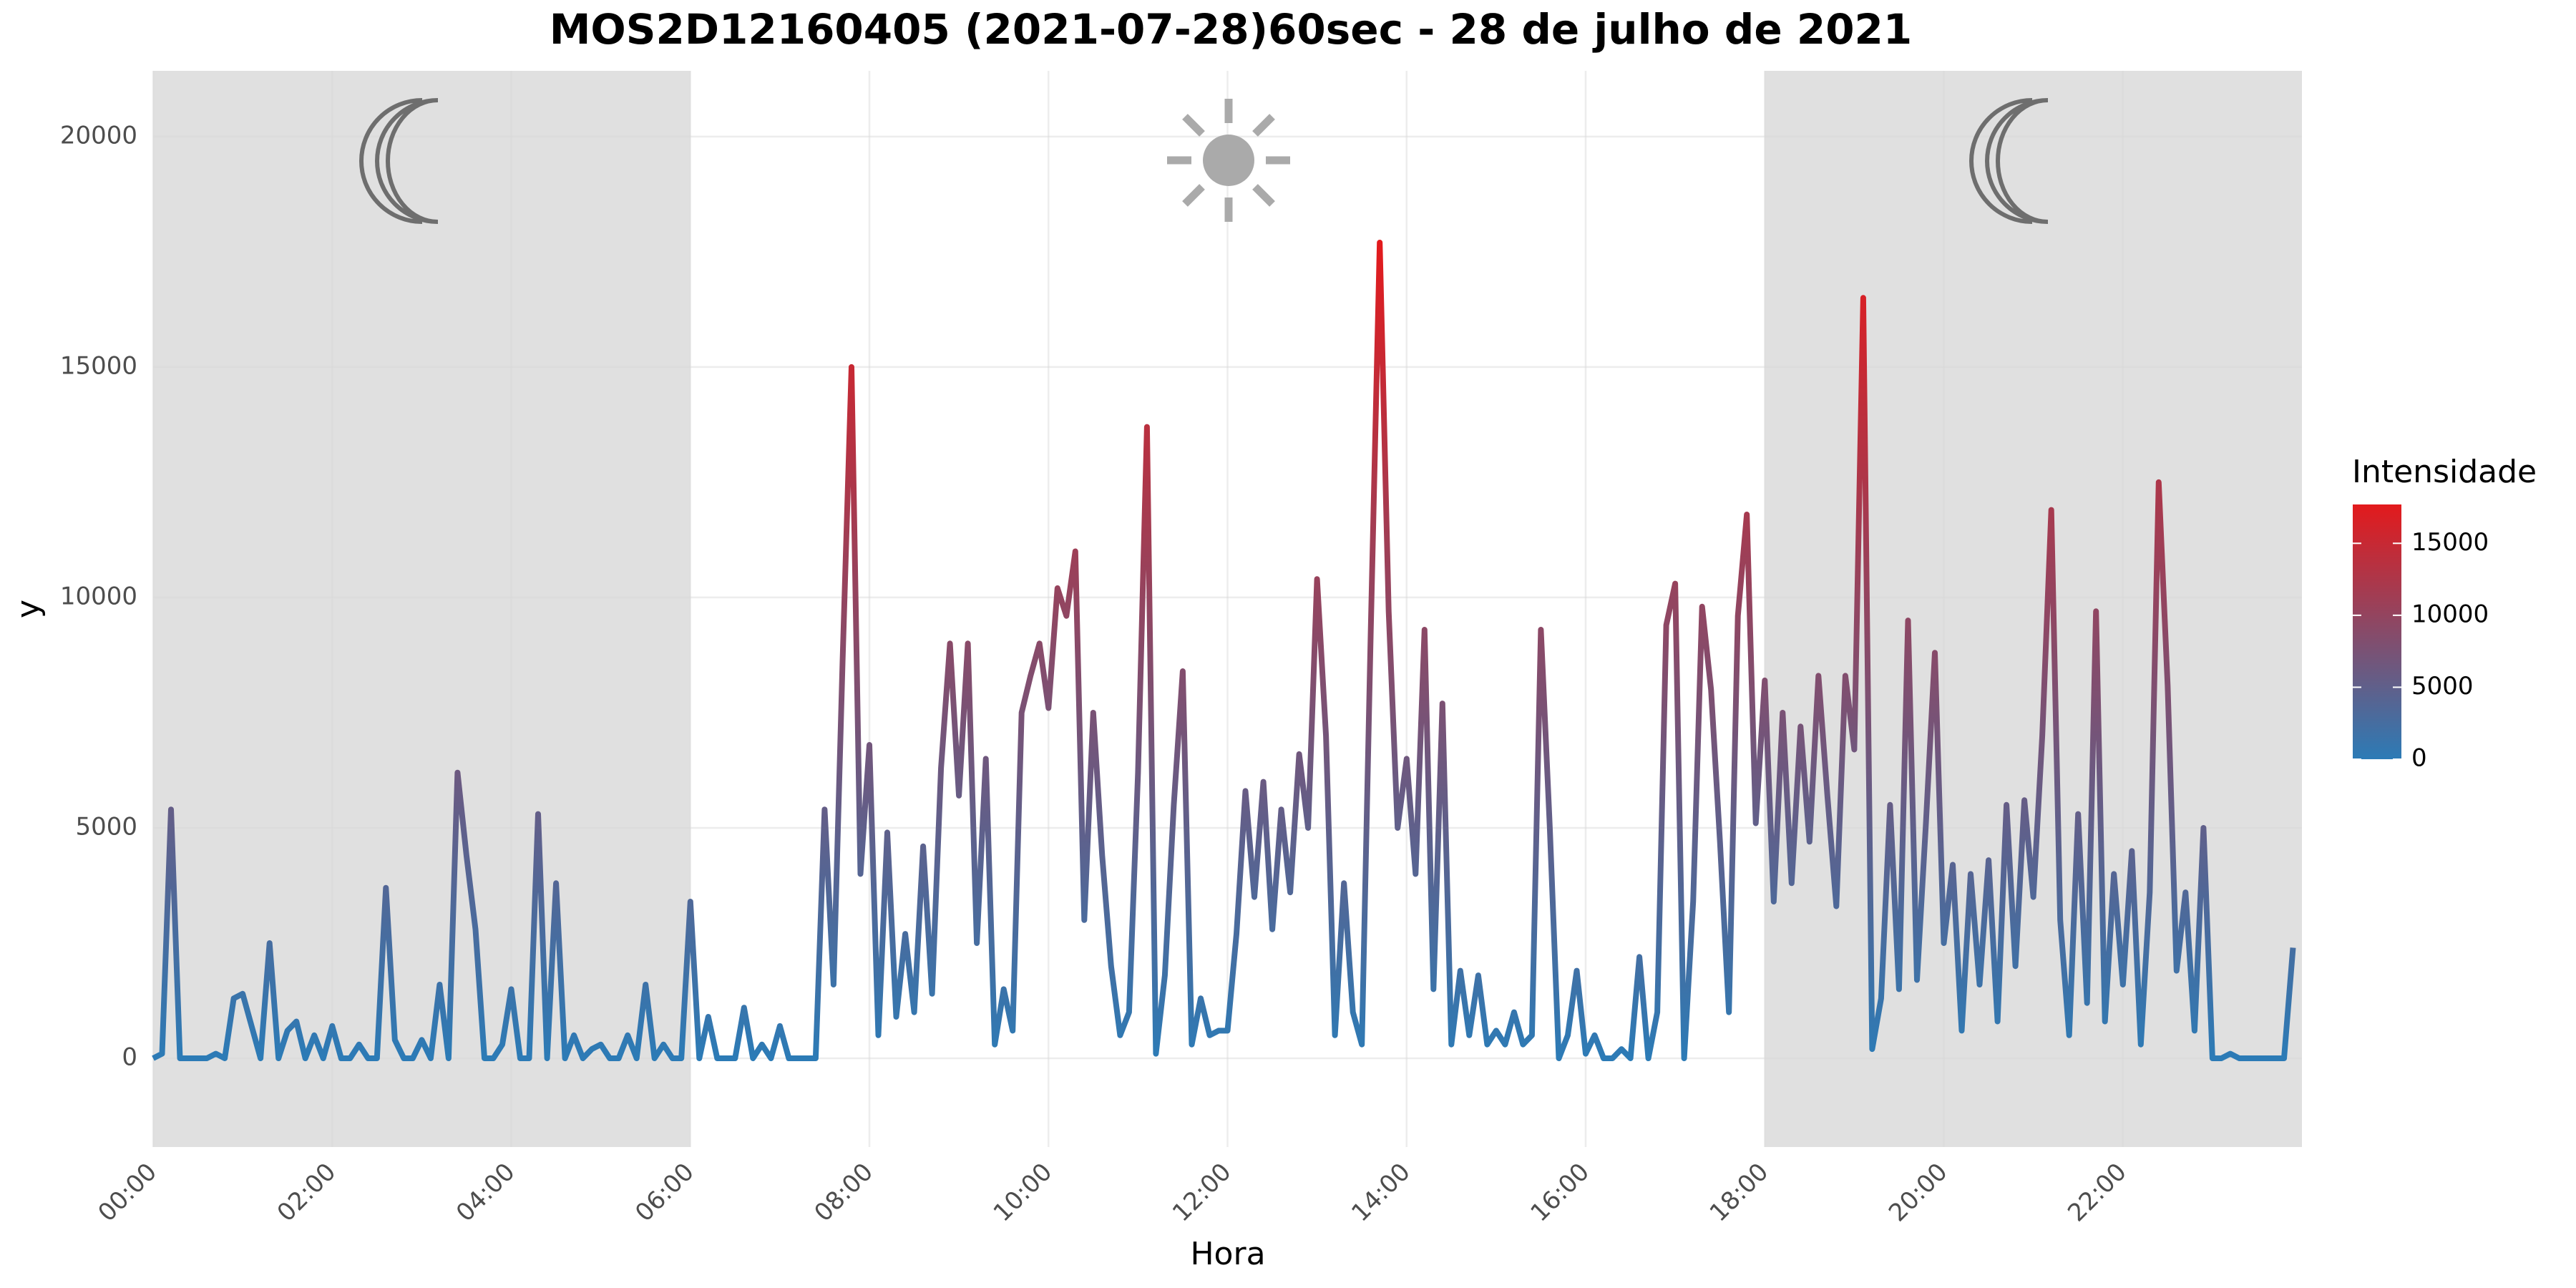 The height and width of the screenshot is (1288, 2576). I want to click on x-tick-label: 14:00, so click(1381, 1193).